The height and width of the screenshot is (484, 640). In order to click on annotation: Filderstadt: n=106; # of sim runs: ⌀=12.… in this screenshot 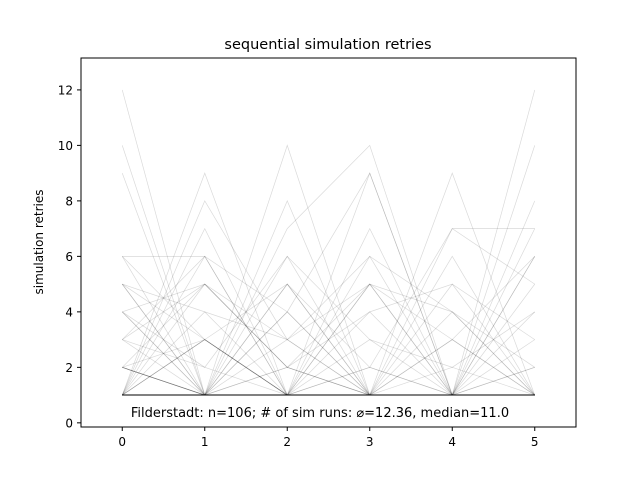, I will do `click(320, 413)`.